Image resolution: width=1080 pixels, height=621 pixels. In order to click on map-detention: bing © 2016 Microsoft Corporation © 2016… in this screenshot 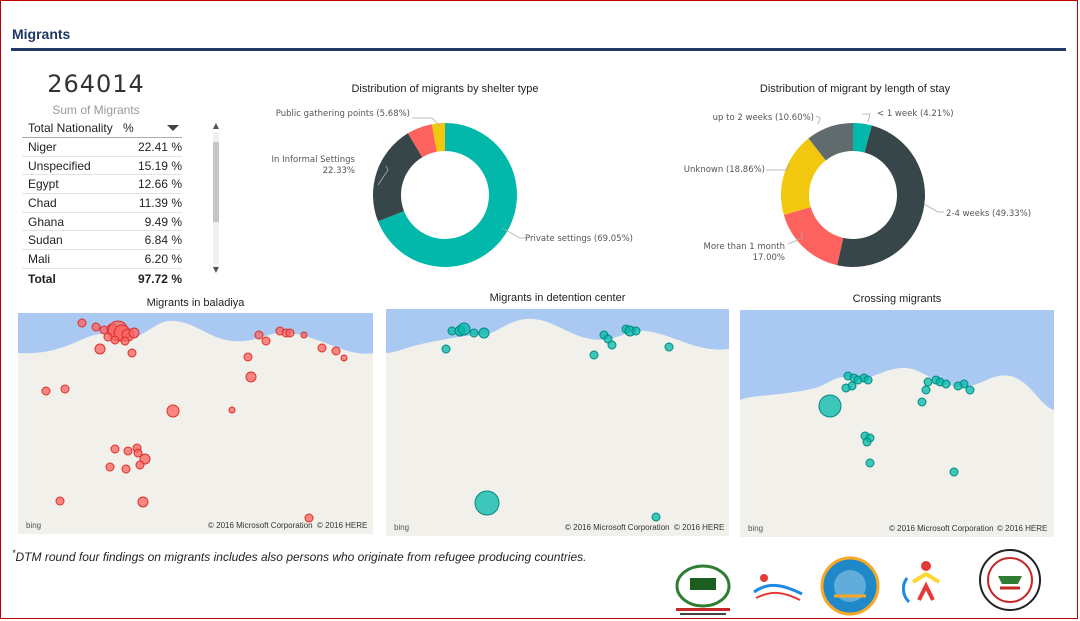, I will do `click(557, 422)`.